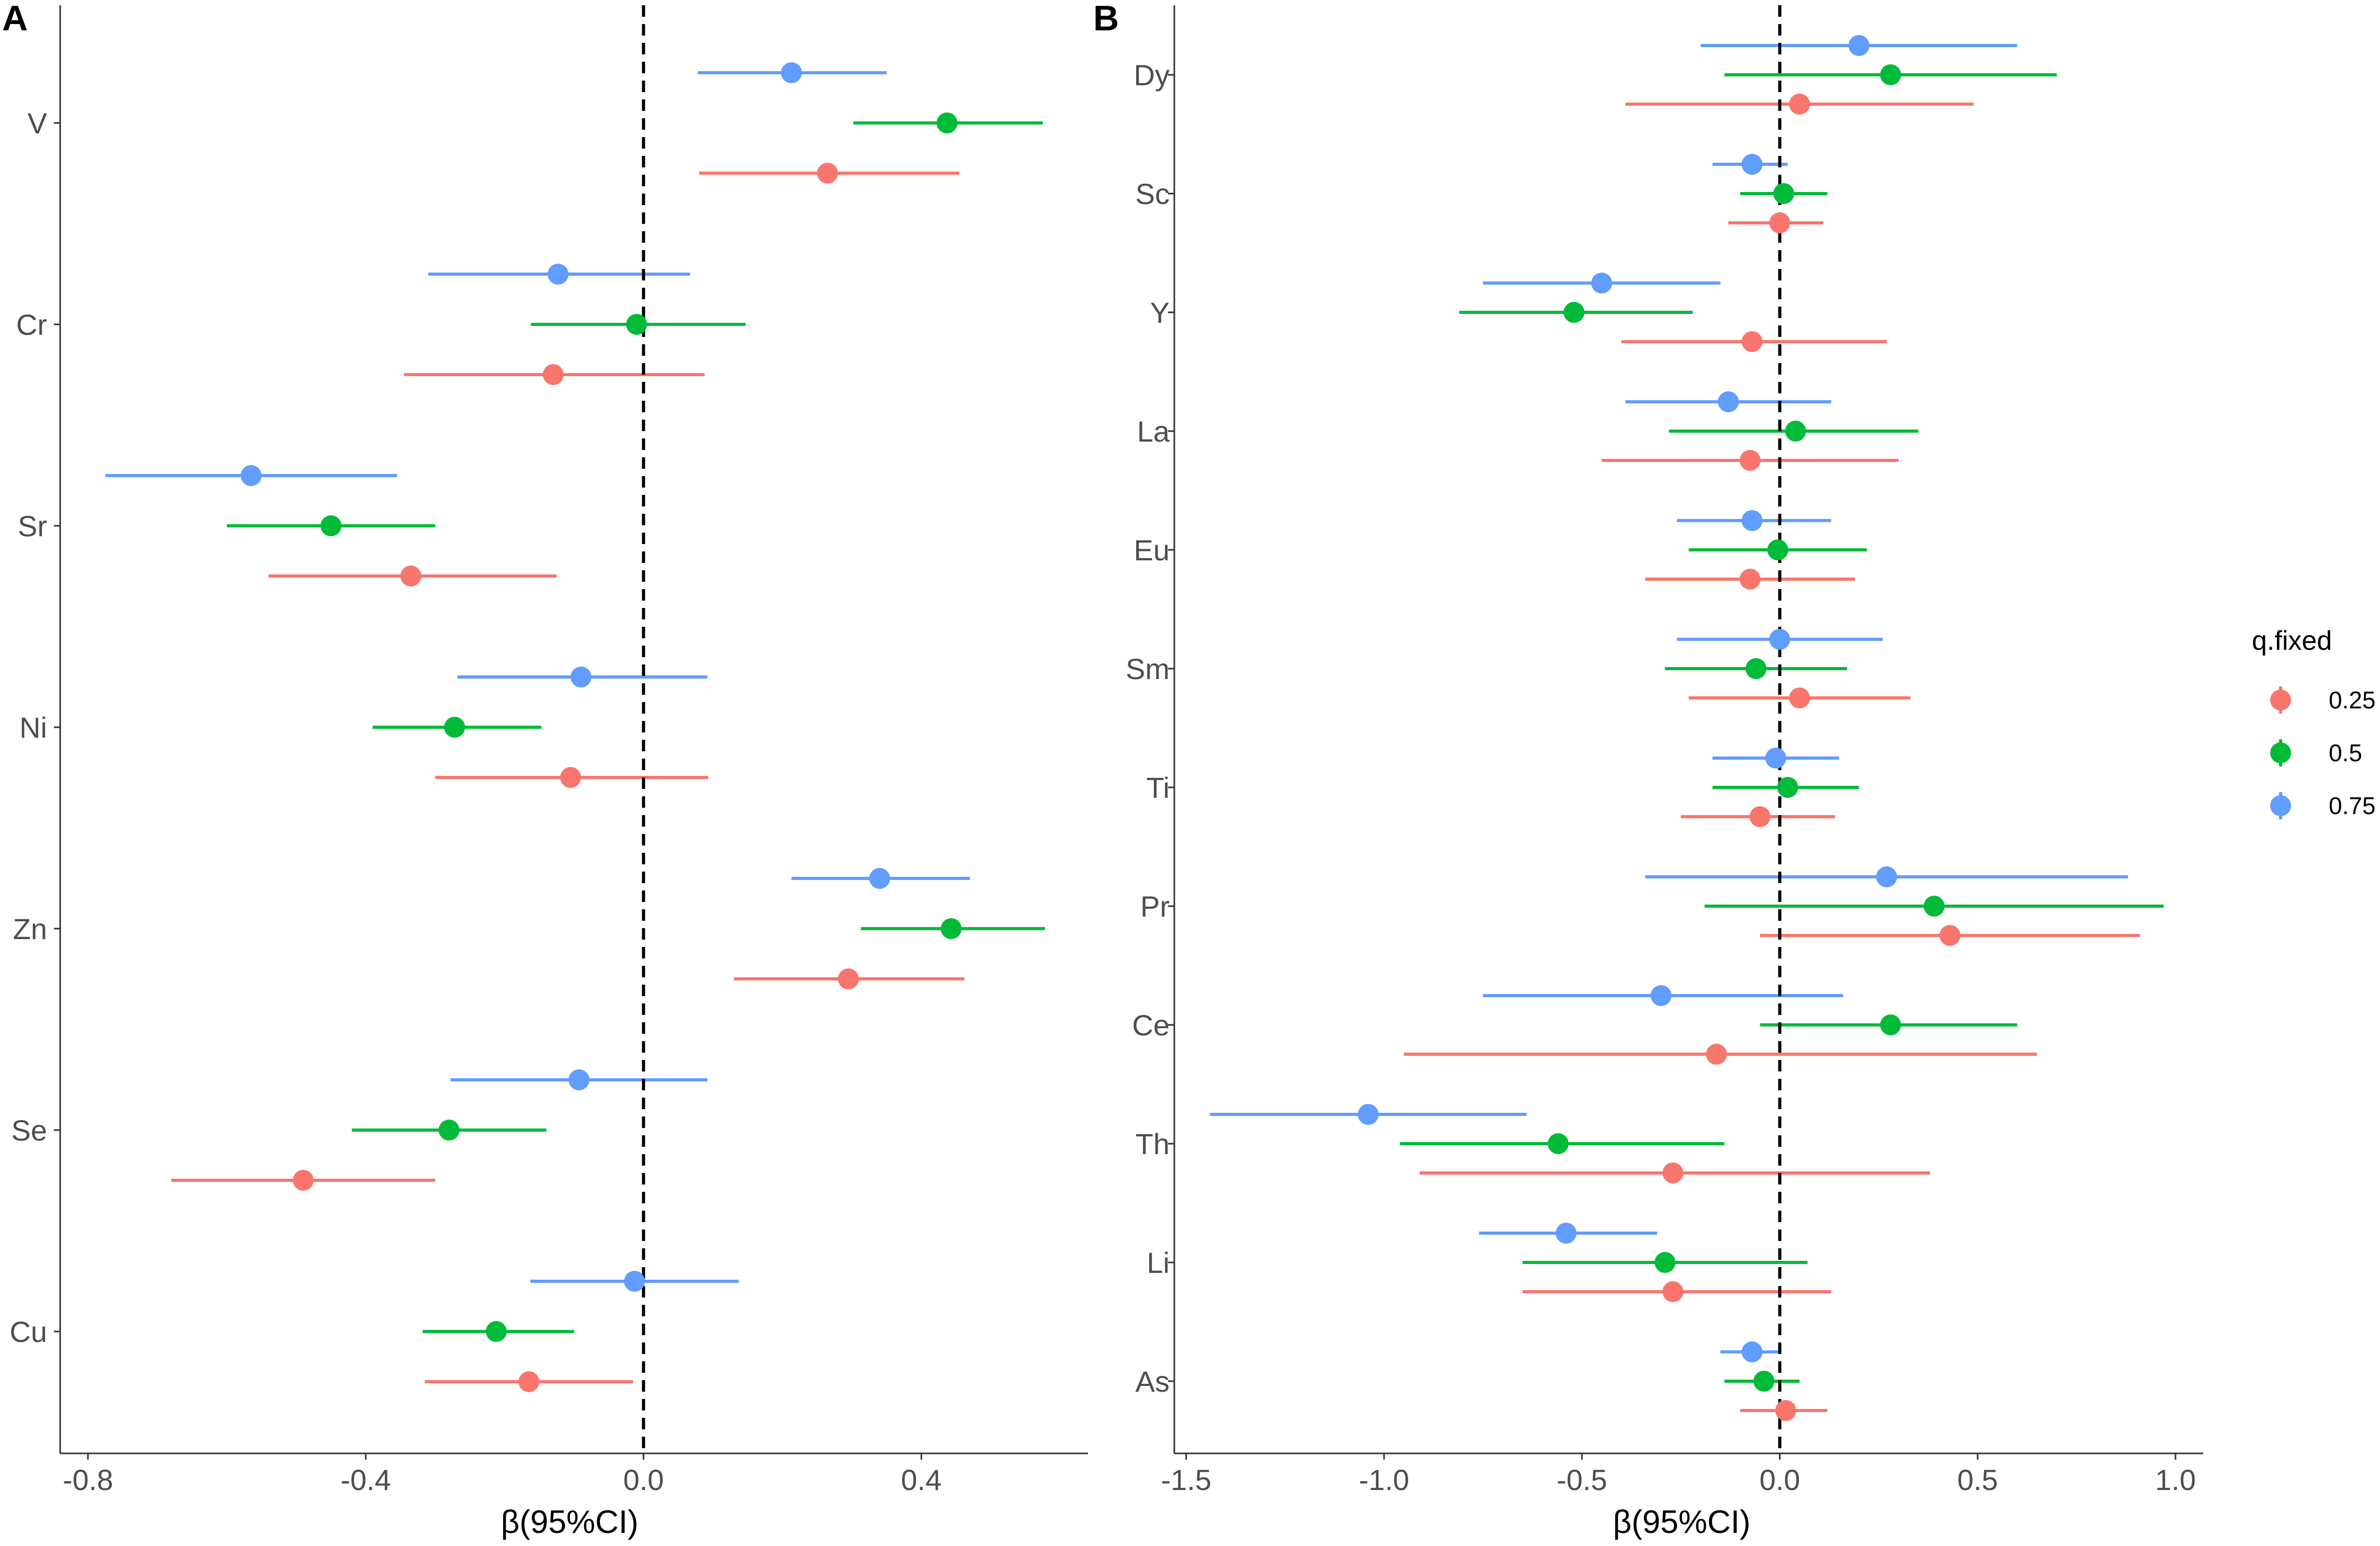 The image size is (2380, 1546). What do you see at coordinates (1158, 1262) in the screenshot?
I see `y-tick-label-li: Li` at bounding box center [1158, 1262].